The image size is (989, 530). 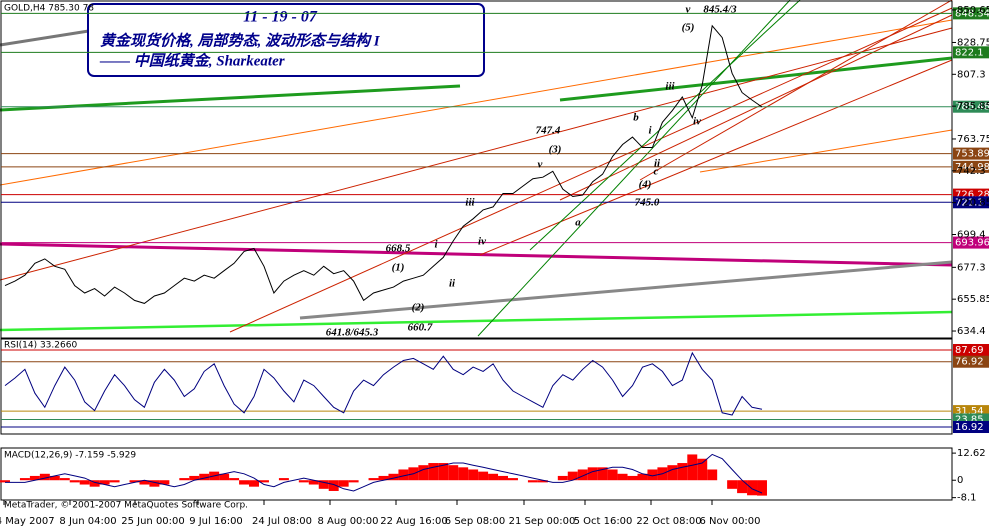 What do you see at coordinates (49, 9) in the screenshot?
I see `symbol-header: GOLD,H4 785.30 78` at bounding box center [49, 9].